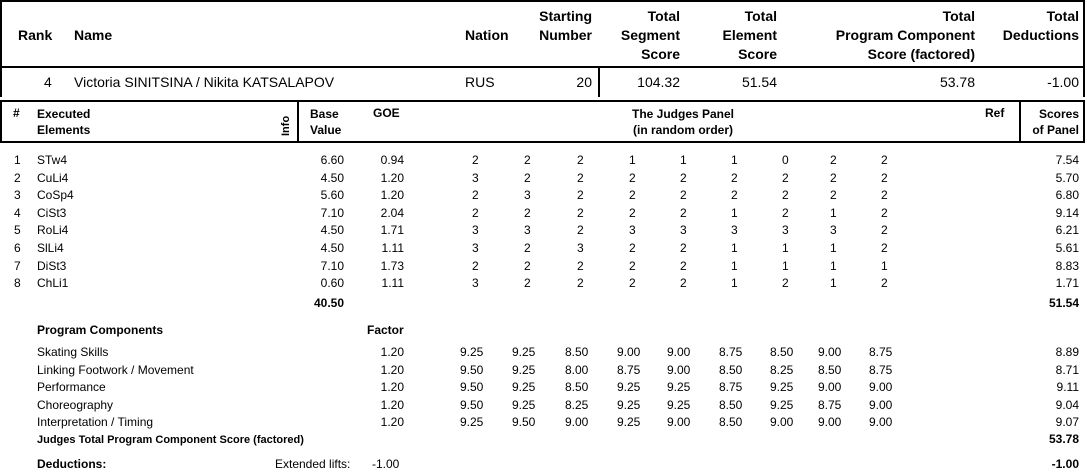 This screenshot has width=1087, height=475. What do you see at coordinates (565, 25) in the screenshot?
I see `starting-number-header: Starting Number` at bounding box center [565, 25].